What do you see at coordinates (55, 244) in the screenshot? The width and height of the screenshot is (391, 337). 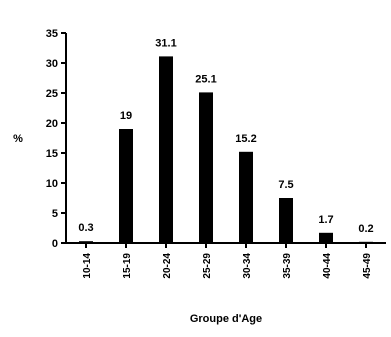 I see `y-tick-label: 0` at bounding box center [55, 244].